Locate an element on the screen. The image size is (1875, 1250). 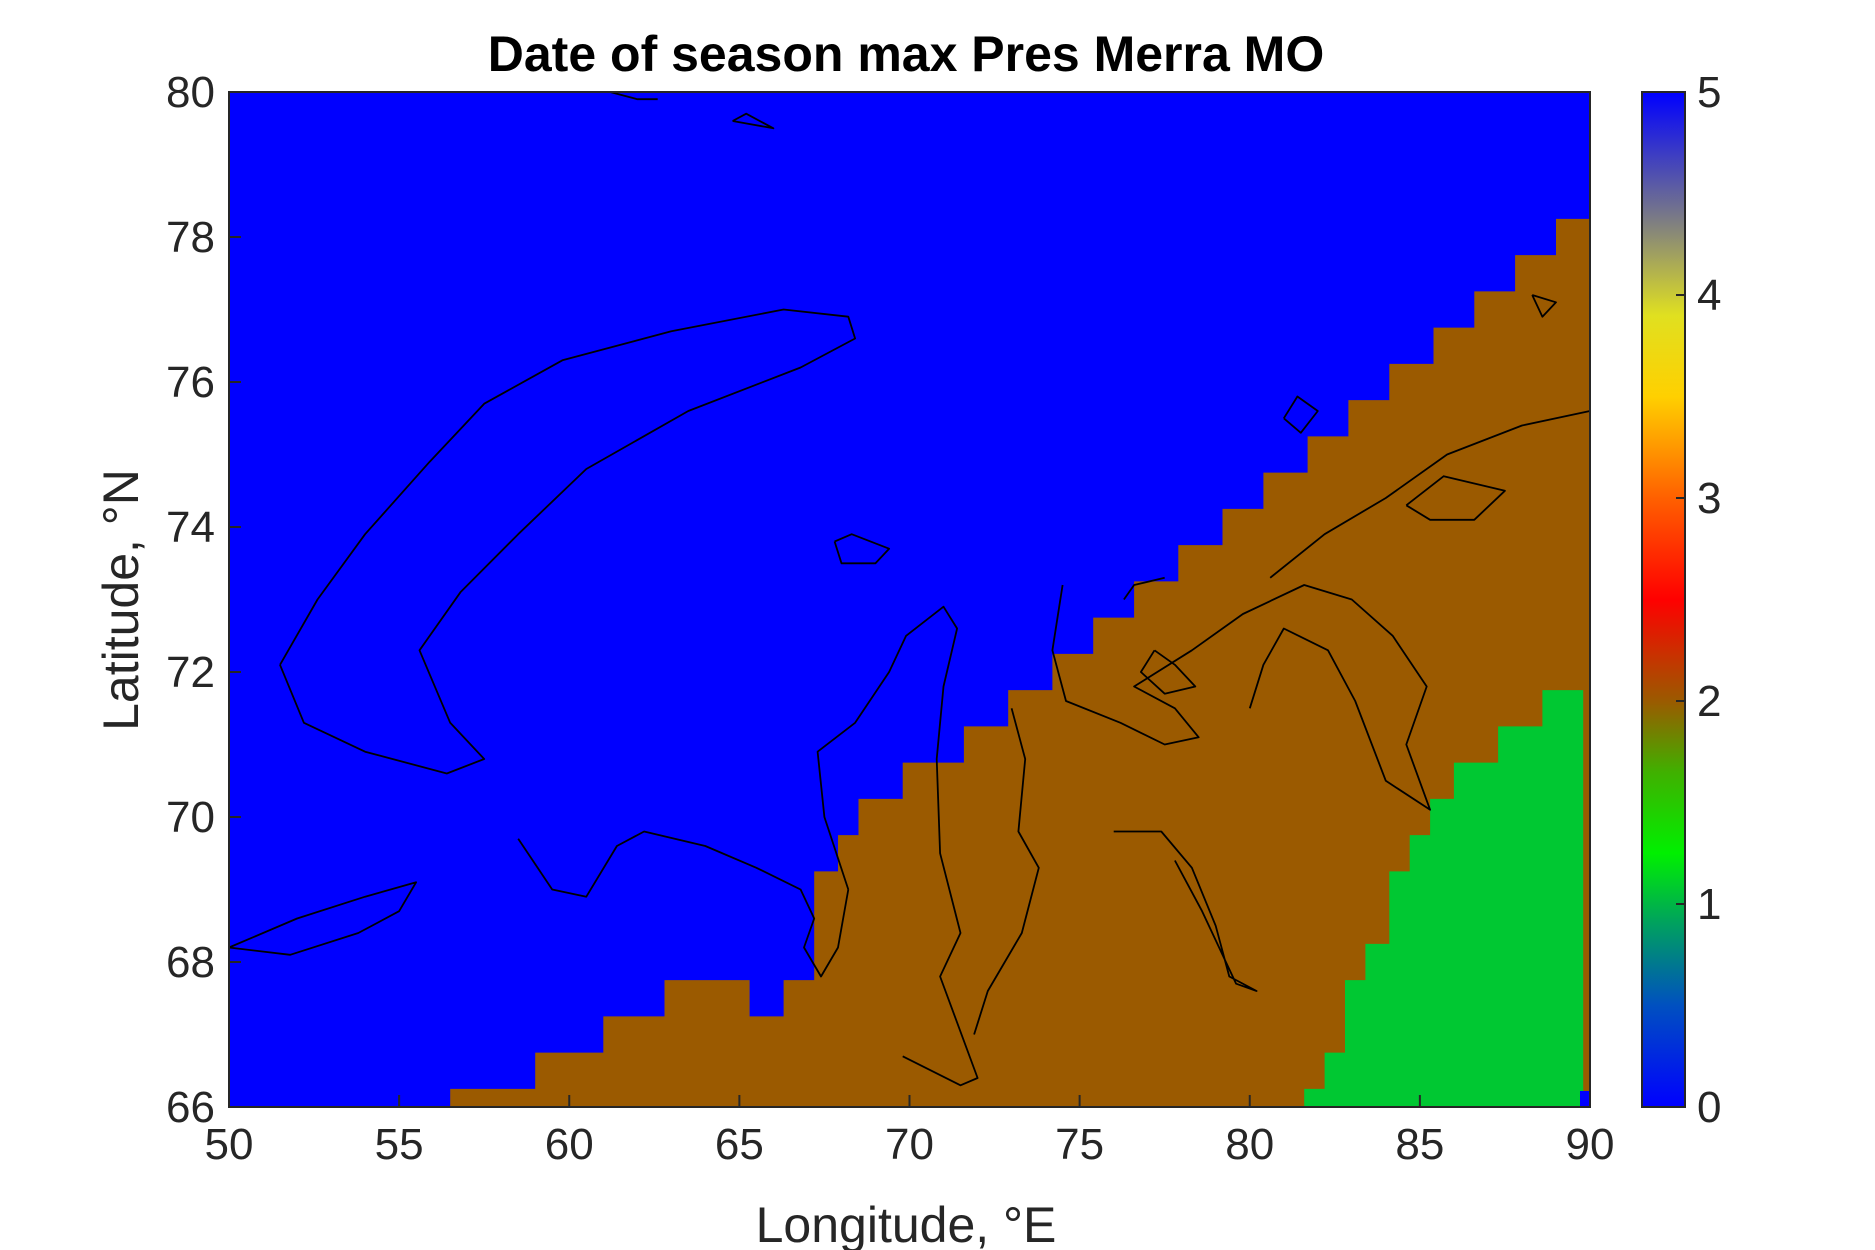
chart-title: Date of season max Pres Merra MO is located at coordinates (906, 54).